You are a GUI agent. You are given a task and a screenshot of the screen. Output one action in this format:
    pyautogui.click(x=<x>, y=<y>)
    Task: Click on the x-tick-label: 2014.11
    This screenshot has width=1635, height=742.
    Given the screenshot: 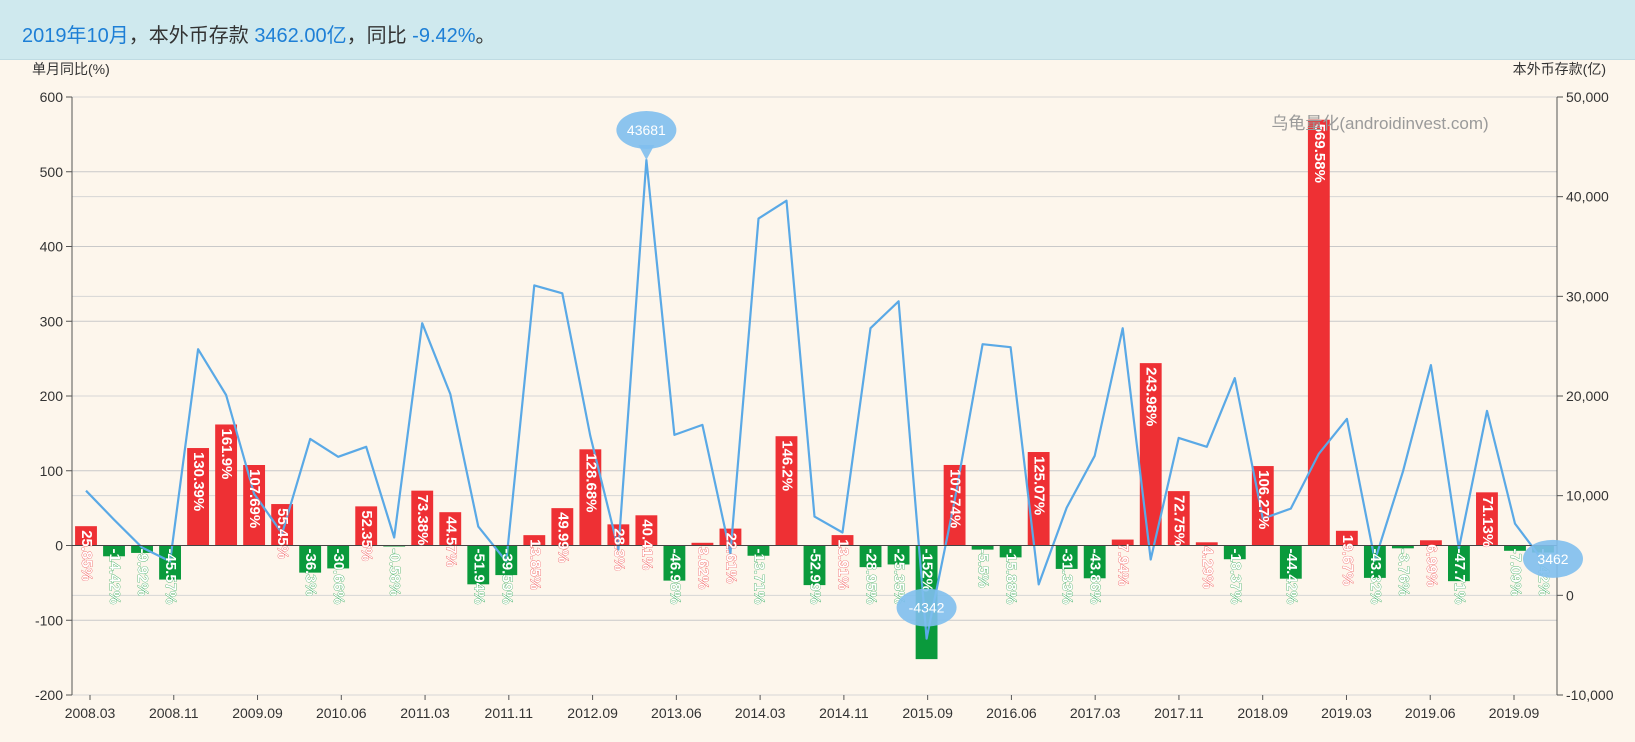 What is the action you would take?
    pyautogui.click(x=844, y=713)
    